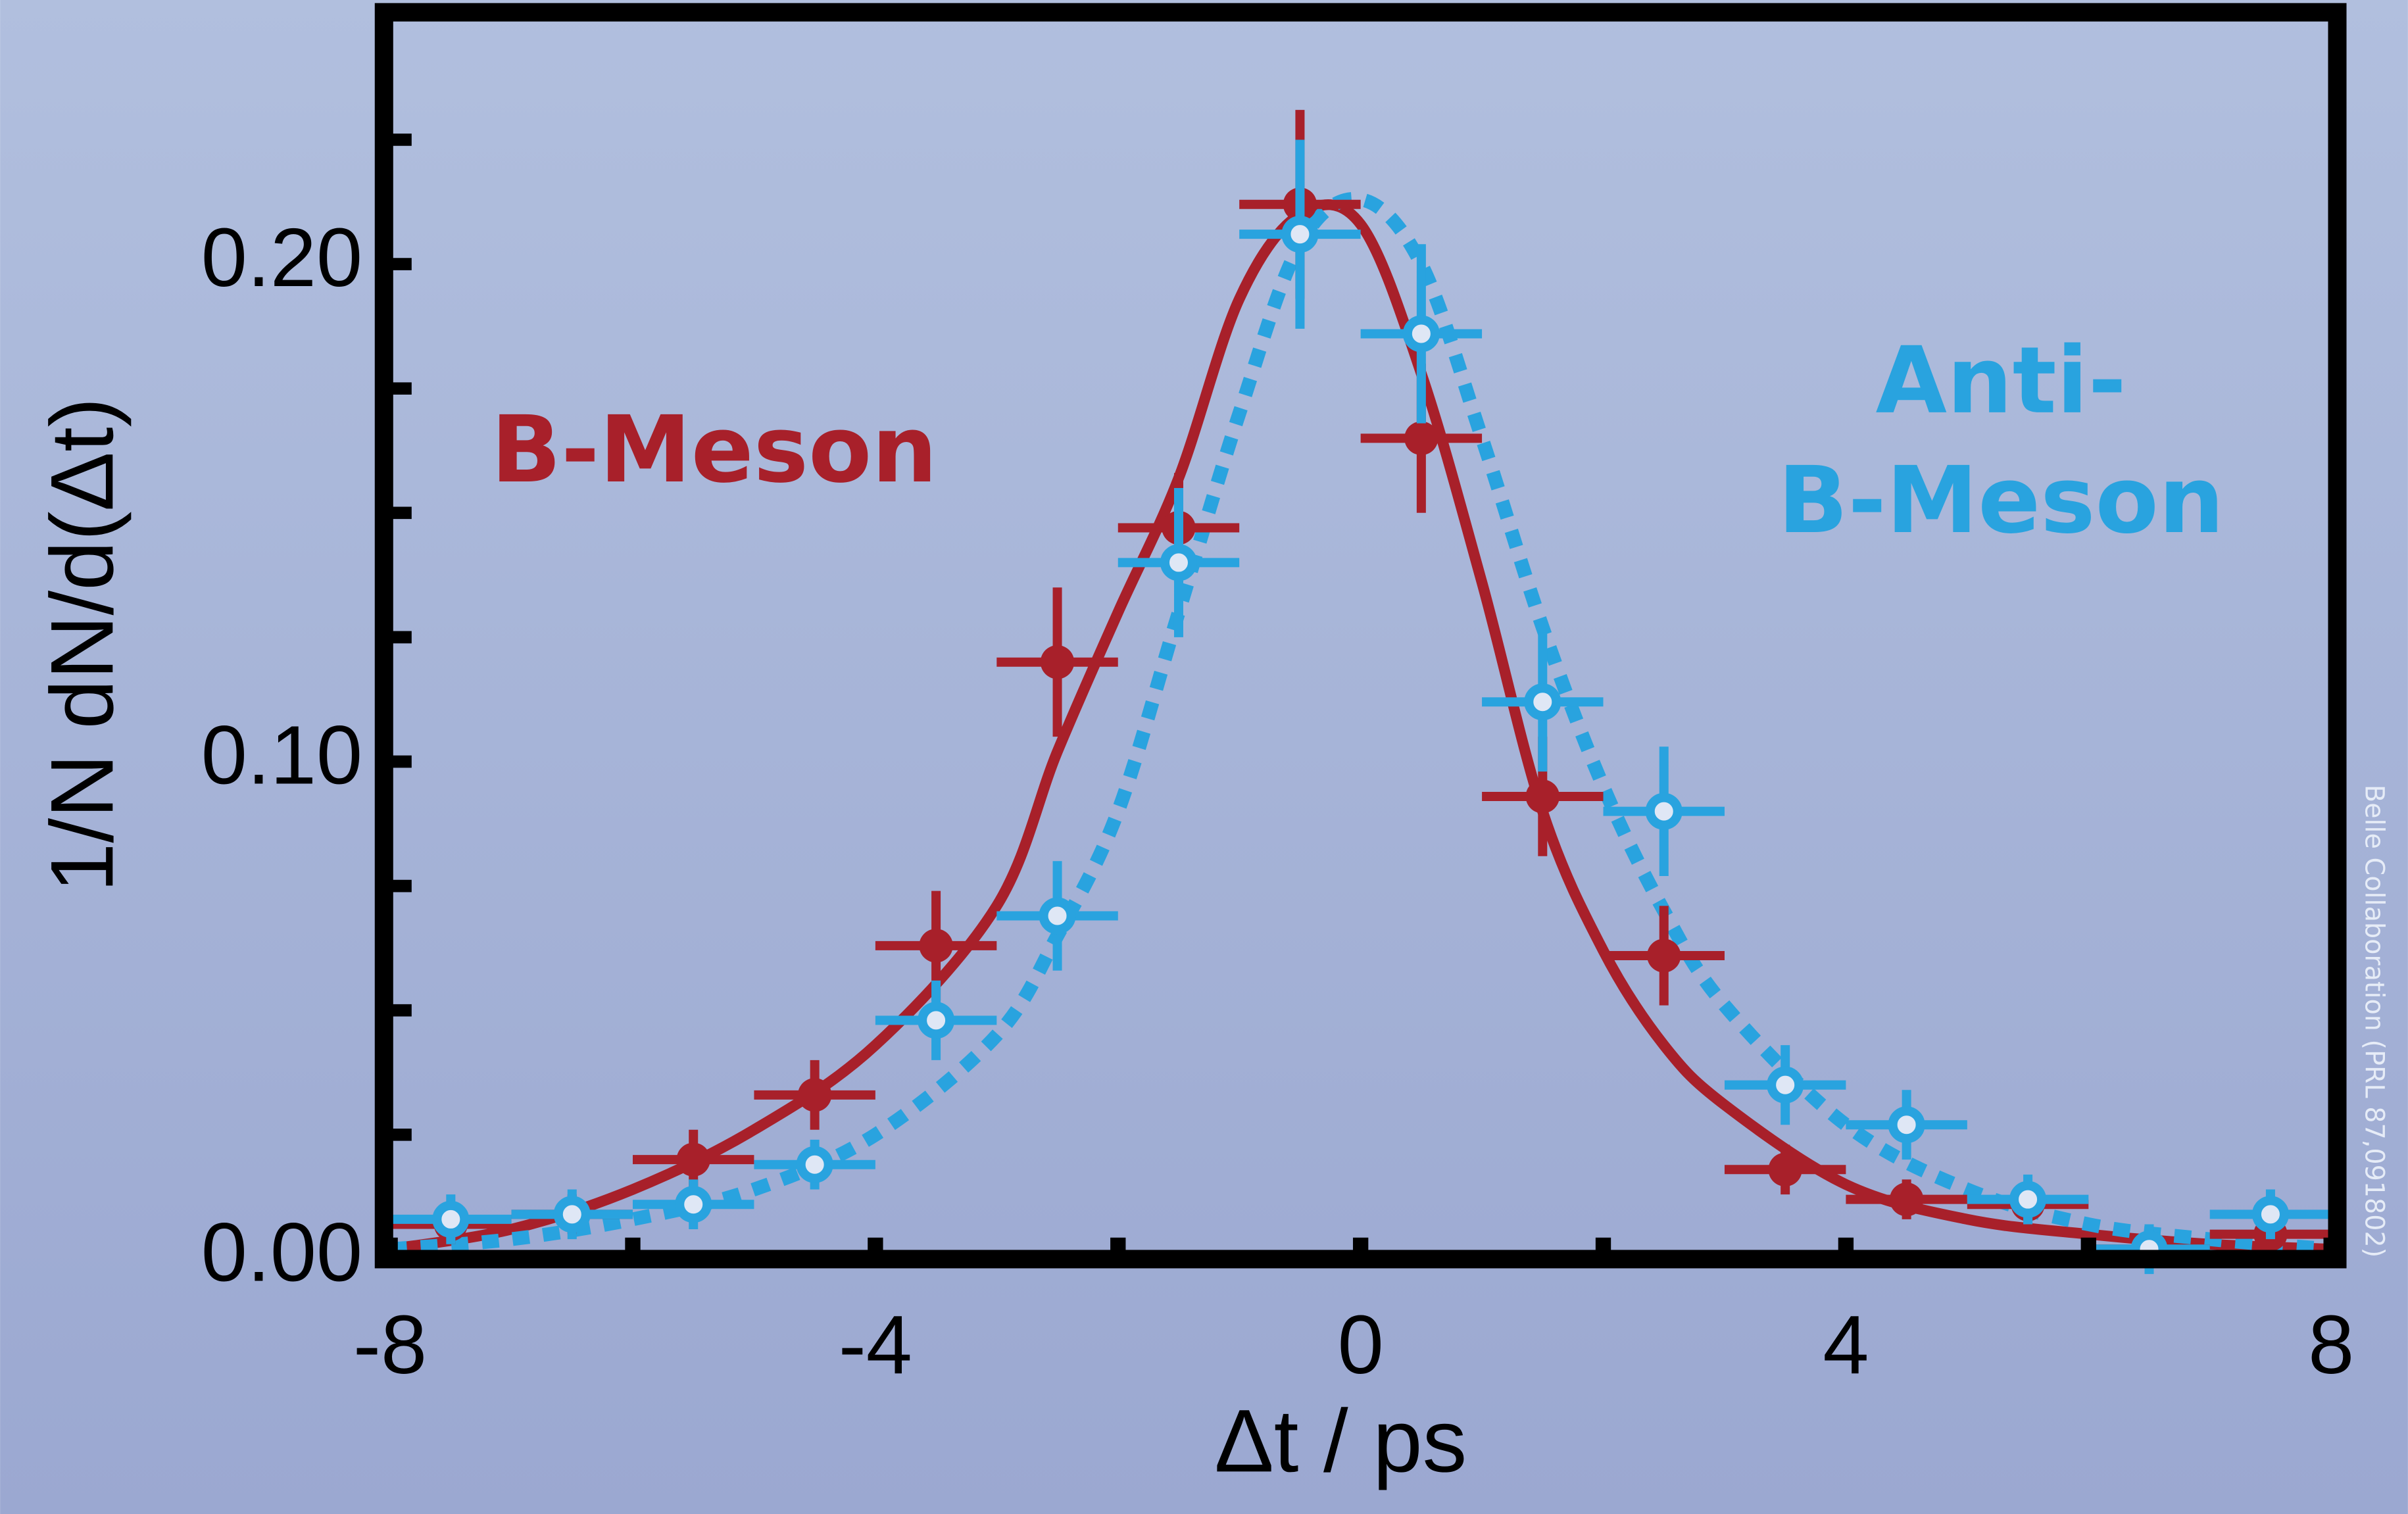 The height and width of the screenshot is (1514, 2408). Describe the element at coordinates (1341, 1440) in the screenshot. I see `x-axis-label: Δt / ps` at that location.